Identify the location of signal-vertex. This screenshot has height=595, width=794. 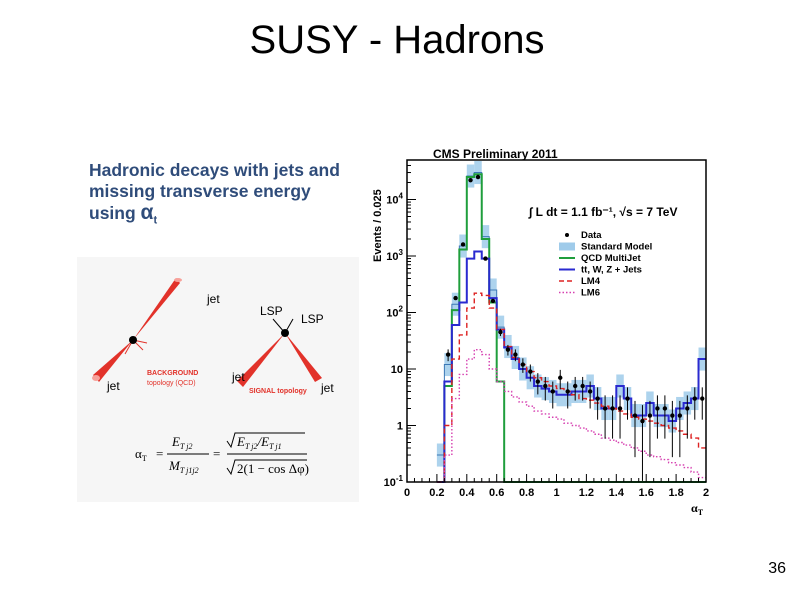
(285, 333).